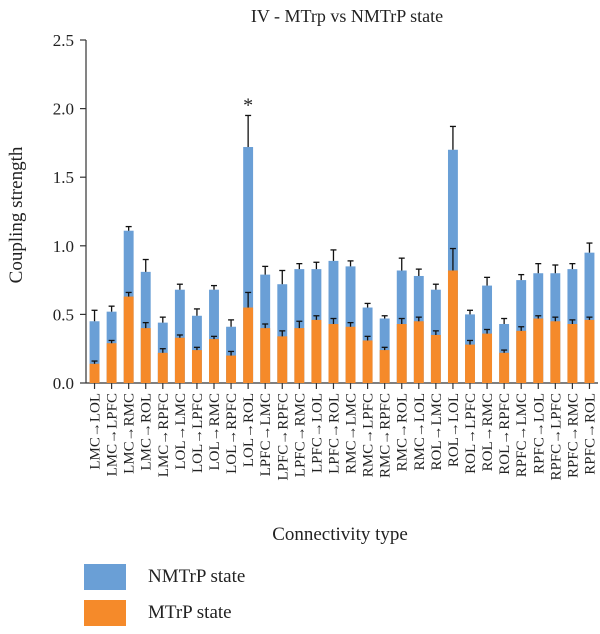 The width and height of the screenshot is (600, 634). What do you see at coordinates (147, 432) in the screenshot?
I see `x-tick-label: LMC→ROL` at bounding box center [147, 432].